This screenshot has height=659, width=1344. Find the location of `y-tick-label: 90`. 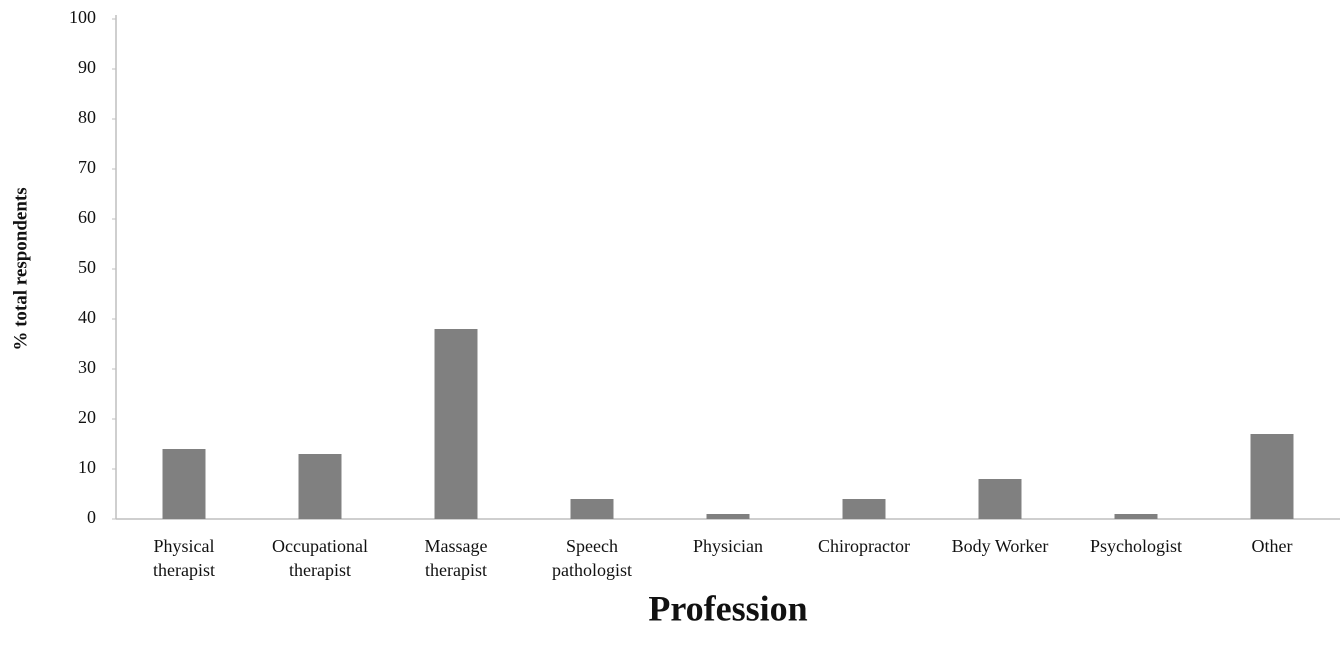

y-tick-label: 90 is located at coordinates (87, 67).